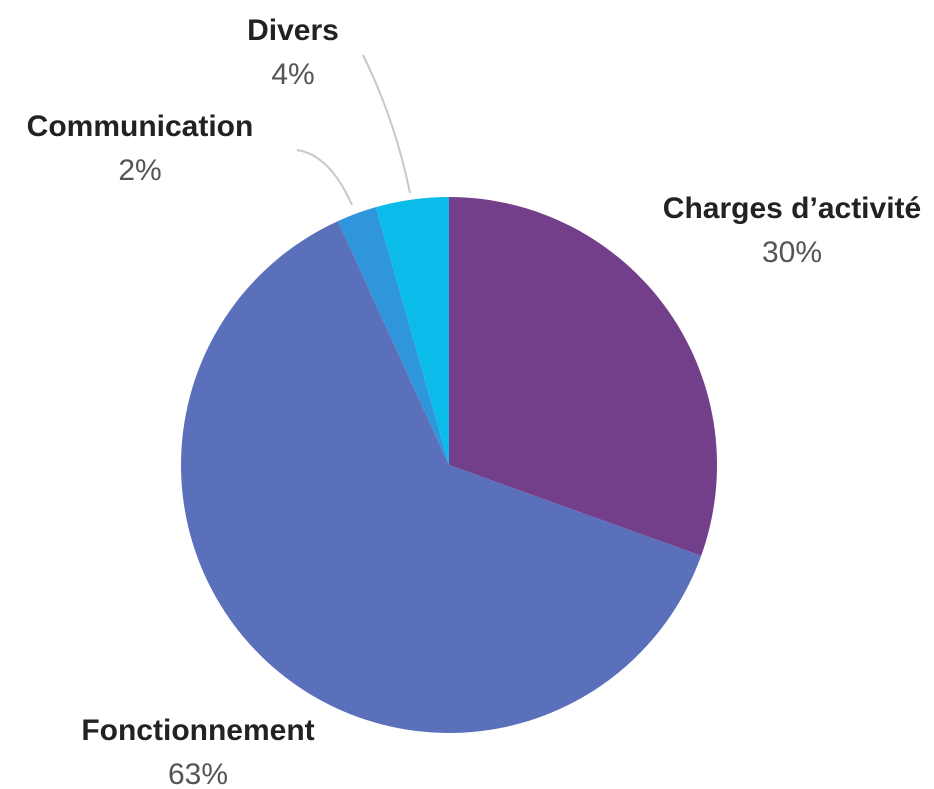 The image size is (934, 789). What do you see at coordinates (198, 773) in the screenshot?
I see `slice-label-percent: 63%` at bounding box center [198, 773].